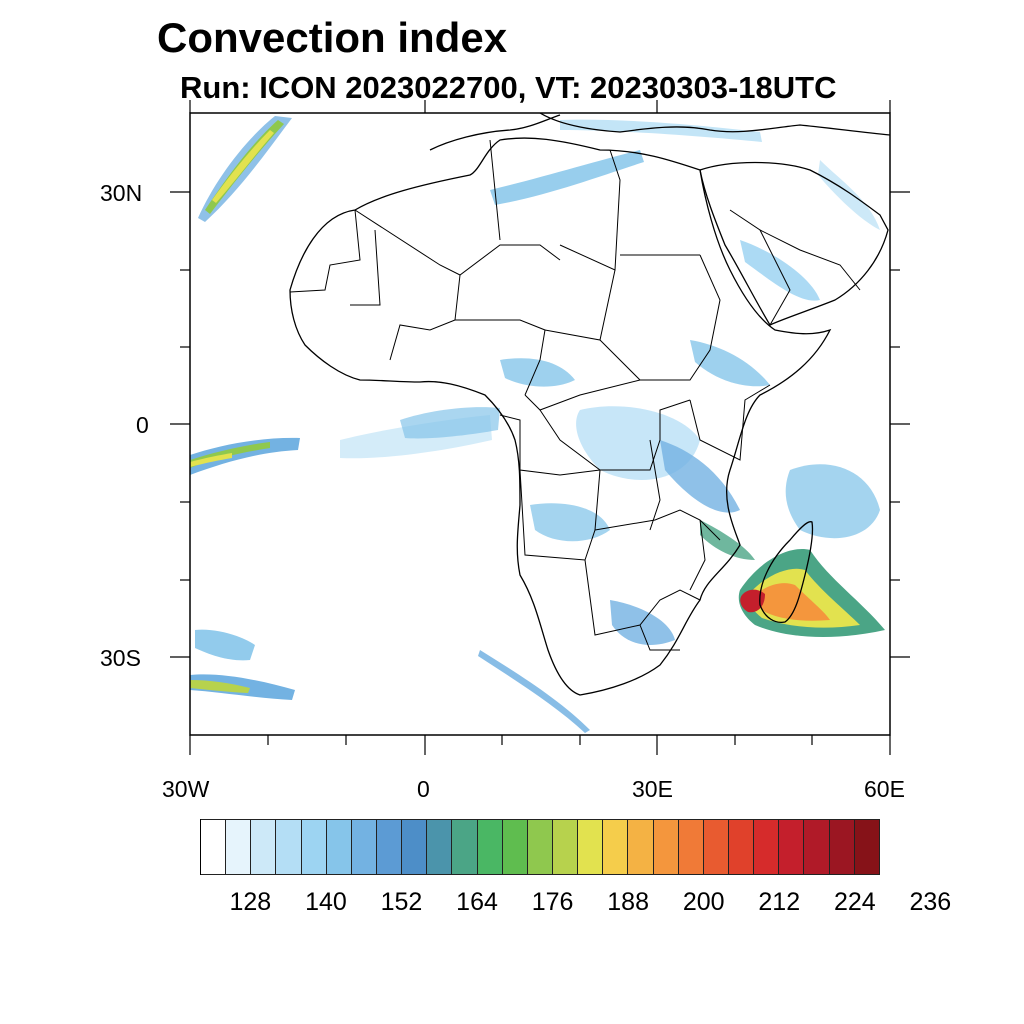 Image resolution: width=1024 pixels, height=1024 pixels. I want to click on convection-band-equatorial-atlantic, so click(245, 456).